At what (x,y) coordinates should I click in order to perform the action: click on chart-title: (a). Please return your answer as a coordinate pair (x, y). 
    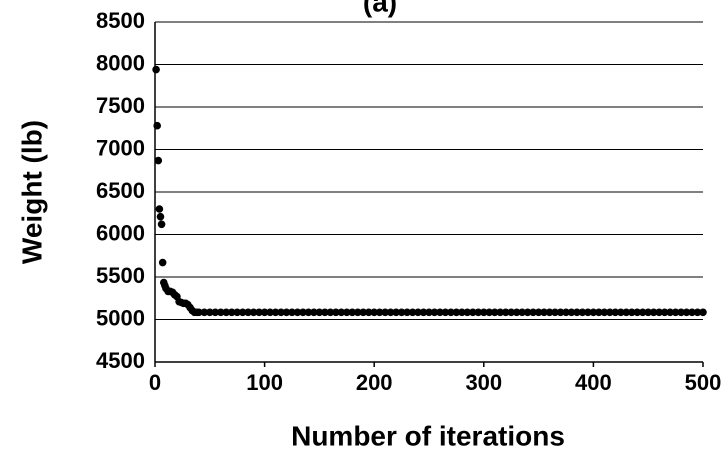
    Looking at the image, I should click on (380, 8).